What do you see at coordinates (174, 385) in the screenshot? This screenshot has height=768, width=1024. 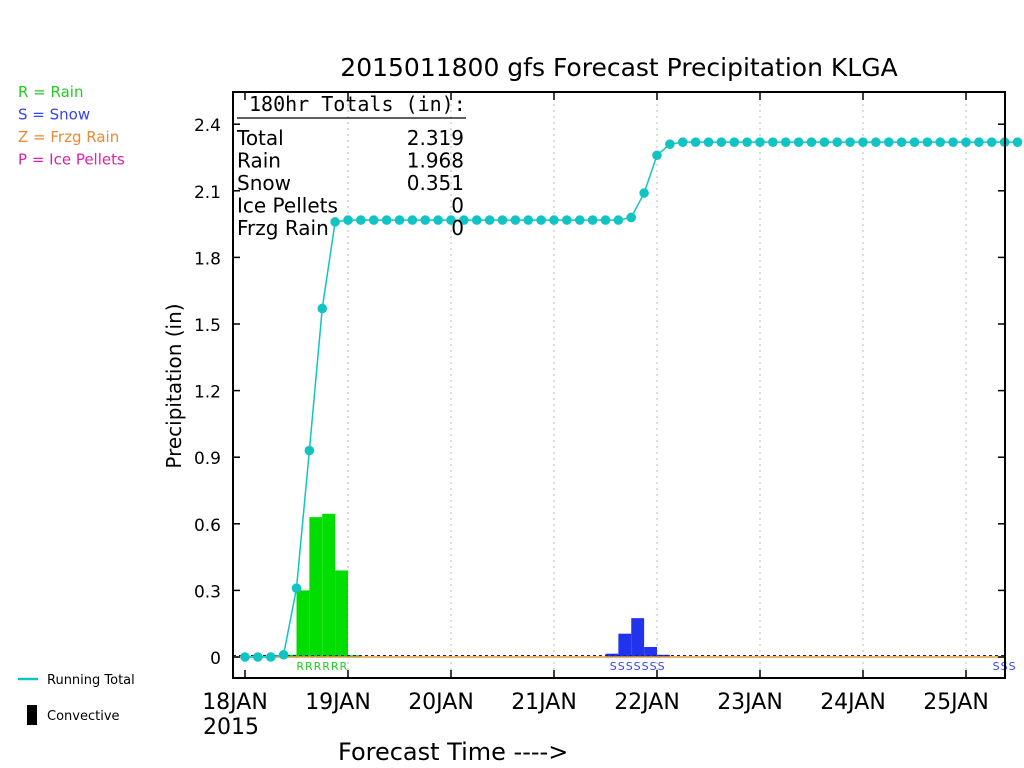 I see `y-axis-label: Precipitation (in)` at bounding box center [174, 385].